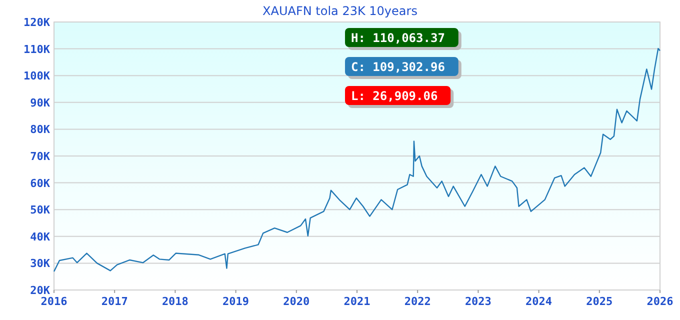 This screenshot has width=680, height=320. I want to click on y-tick-label: 120K, so click(37, 22).